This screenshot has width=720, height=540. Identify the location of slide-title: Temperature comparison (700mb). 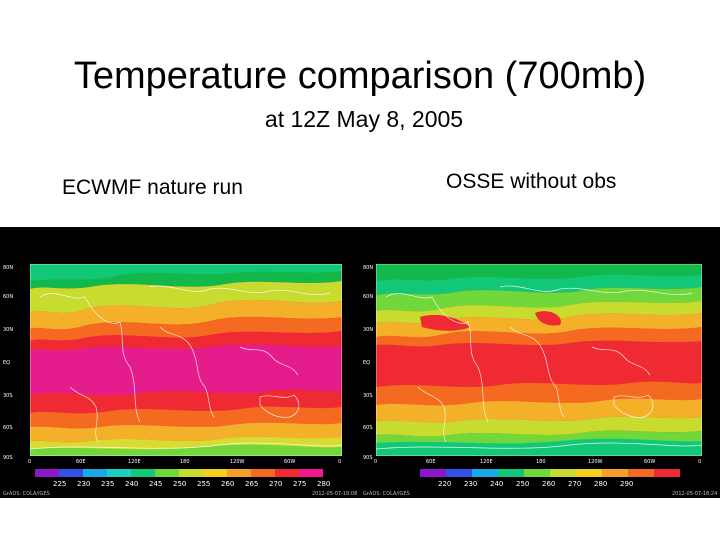
(360, 76).